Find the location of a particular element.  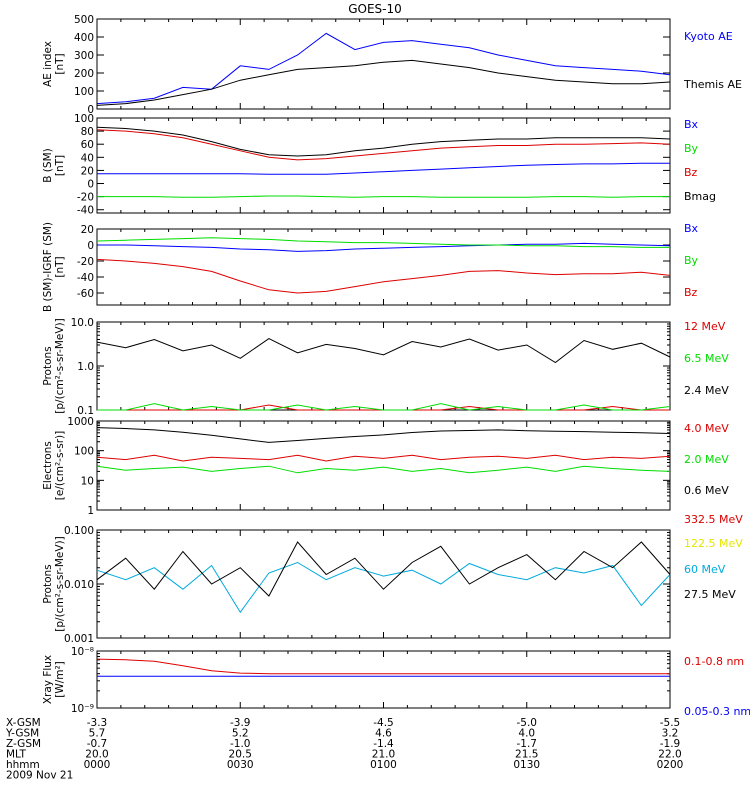

y-tick-label: 10⁻⁹ is located at coordinates (82, 709).